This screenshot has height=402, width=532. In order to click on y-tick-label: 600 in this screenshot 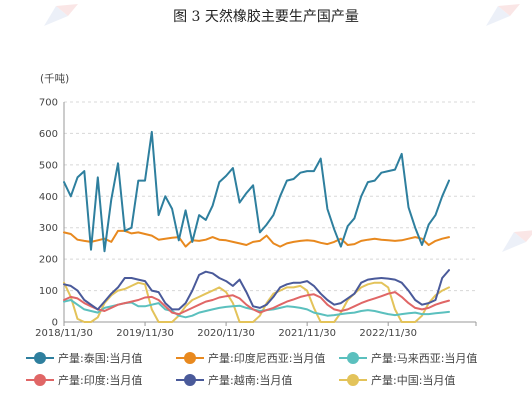, I will do `click(48, 134)`.